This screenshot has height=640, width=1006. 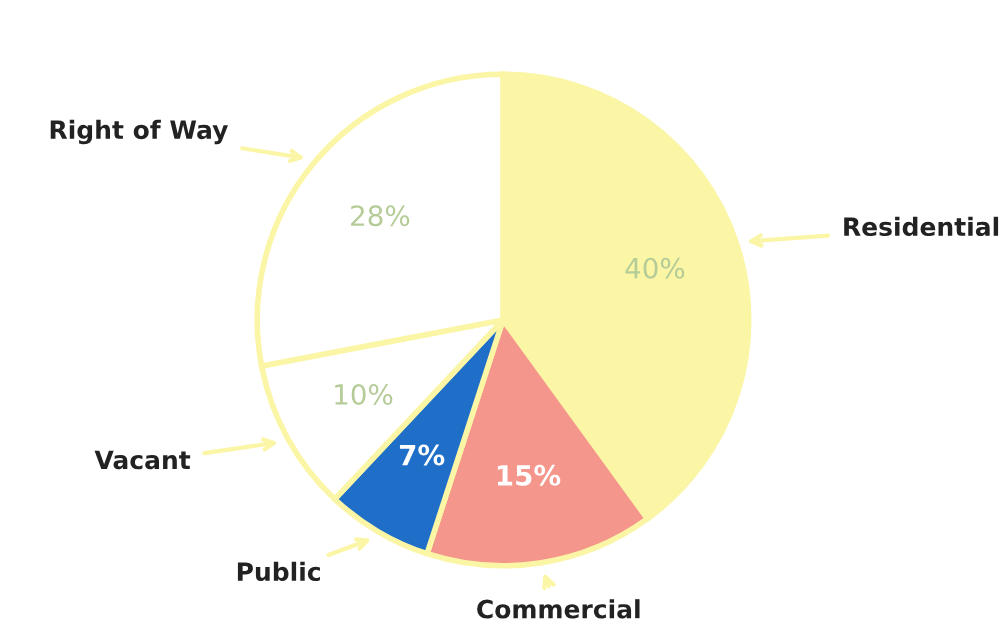 What do you see at coordinates (921, 226) in the screenshot?
I see `slice-label: Residential` at bounding box center [921, 226].